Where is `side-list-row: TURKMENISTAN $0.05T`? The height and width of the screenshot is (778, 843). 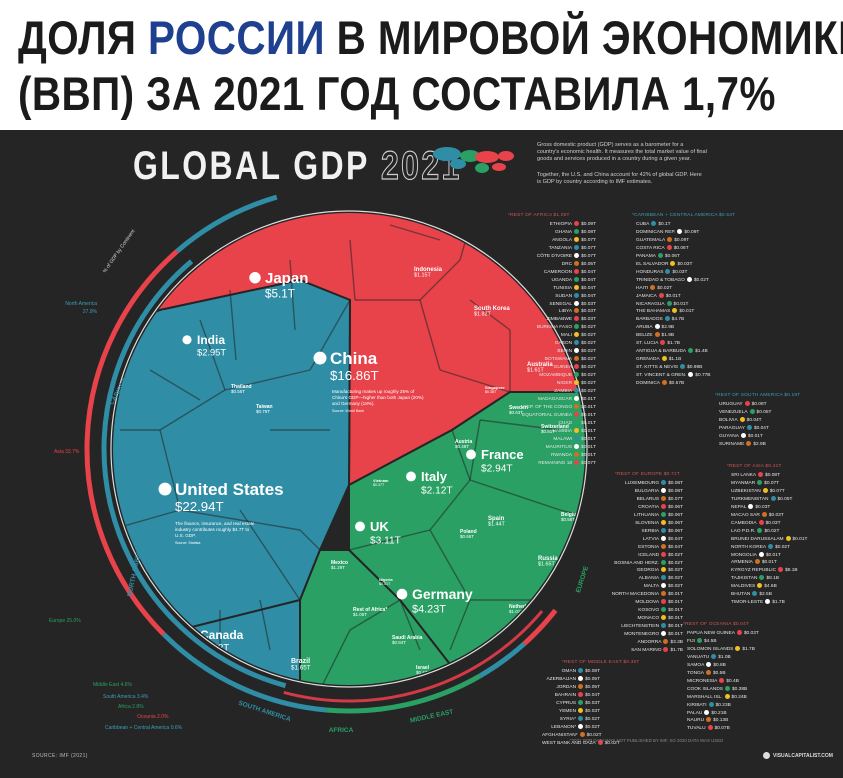 side-list-row: TURKMENISTAN $0.05T is located at coordinates (762, 499).